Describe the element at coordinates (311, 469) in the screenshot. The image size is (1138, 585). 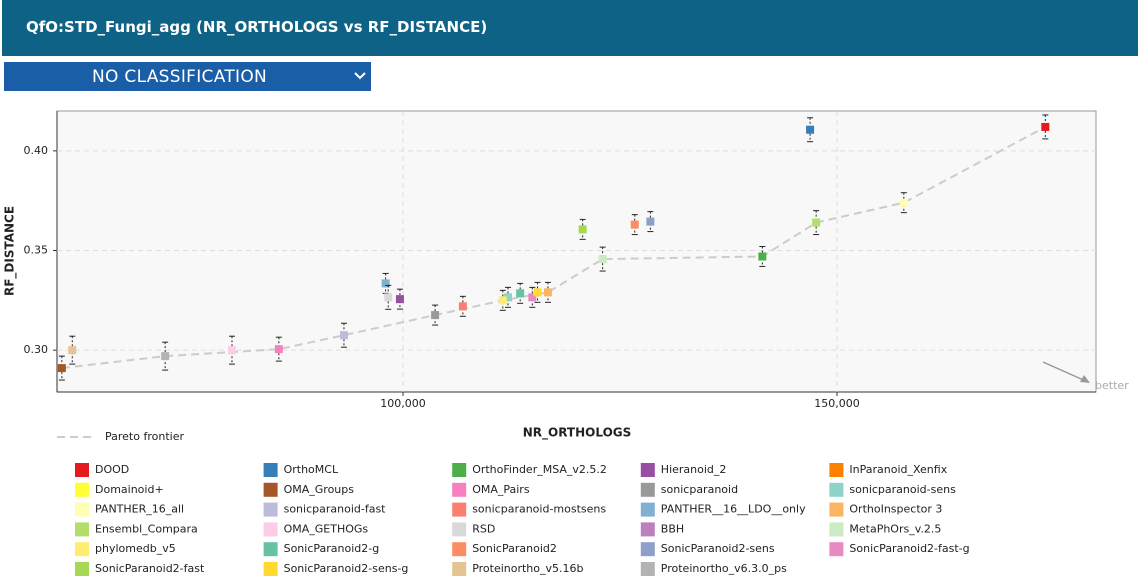
I see `legend-label: OrthoMCL` at that location.